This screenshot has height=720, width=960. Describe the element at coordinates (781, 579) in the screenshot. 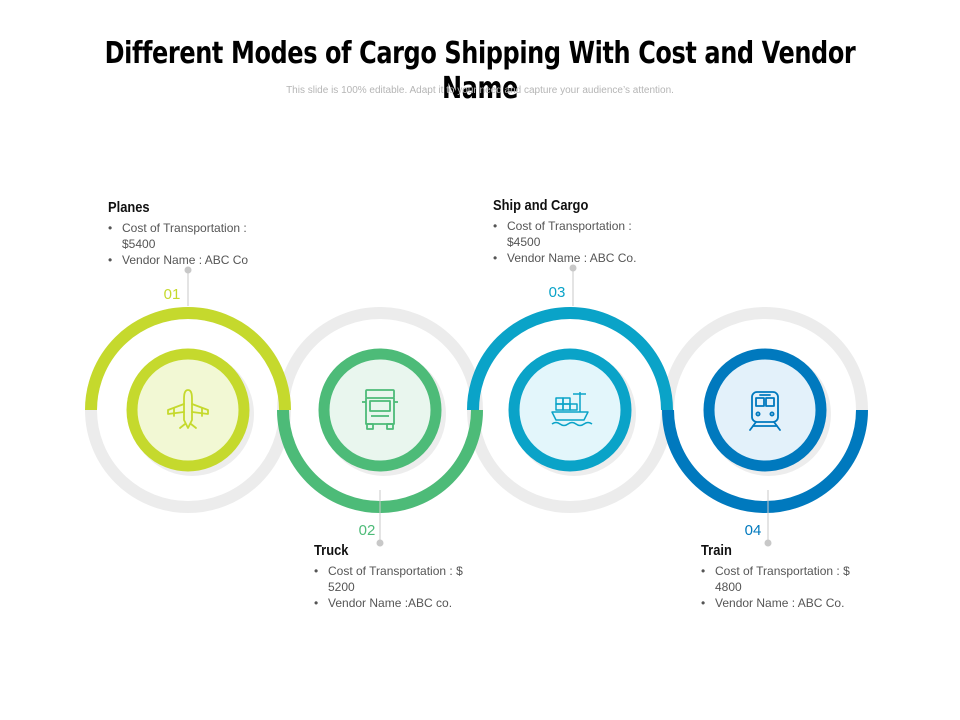

I see `step-bullet: Cost of Transportation : $ 4800` at that location.